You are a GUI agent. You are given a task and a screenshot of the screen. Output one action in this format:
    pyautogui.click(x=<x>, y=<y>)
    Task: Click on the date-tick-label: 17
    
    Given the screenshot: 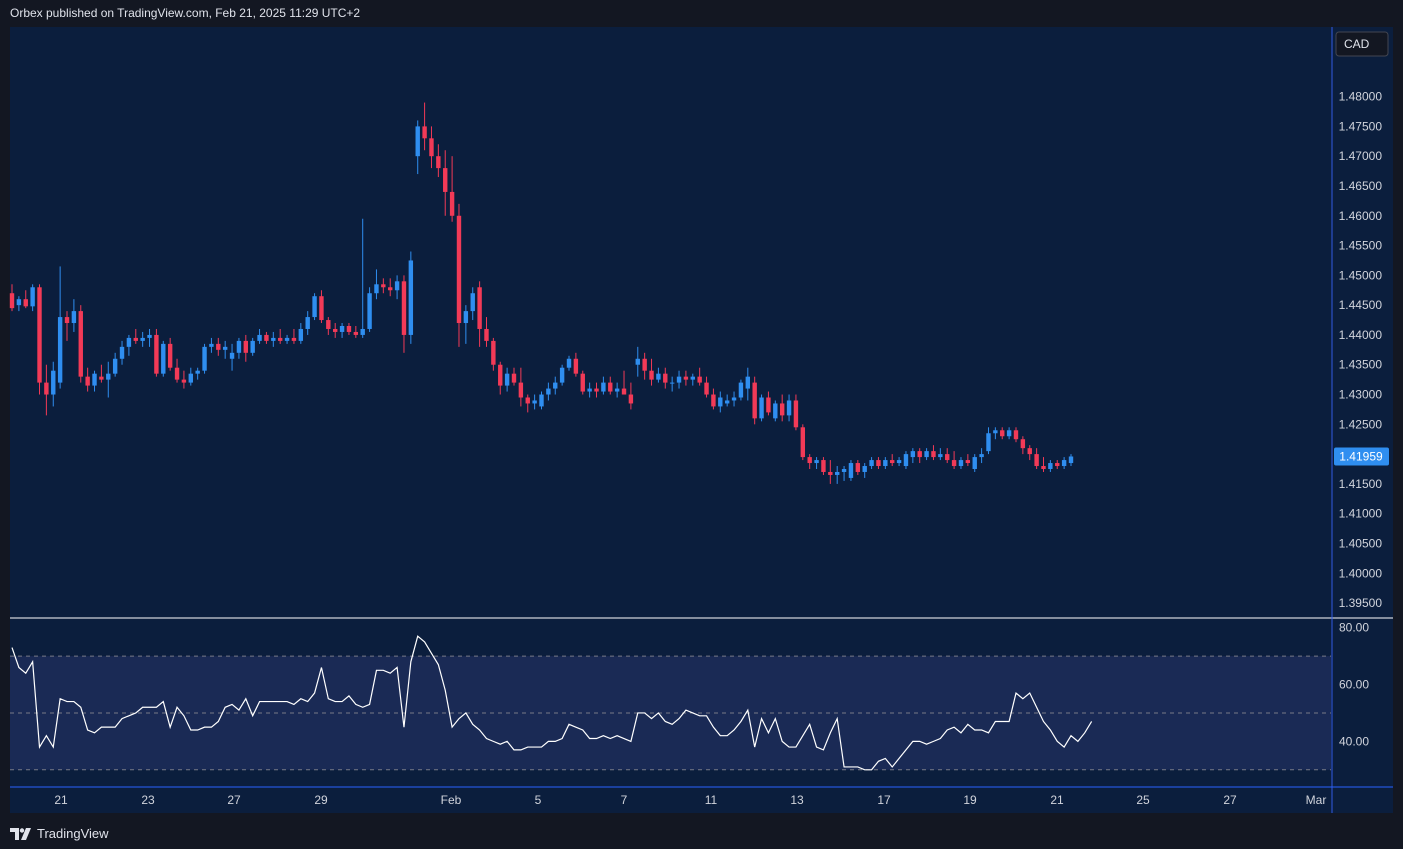 What is the action you would take?
    pyautogui.click(x=884, y=800)
    